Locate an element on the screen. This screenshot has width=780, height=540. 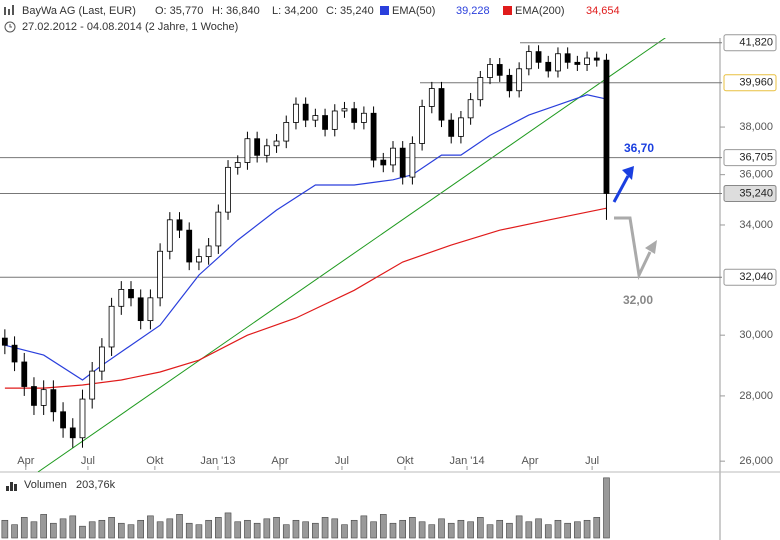
level-label: 35,240 is located at coordinates (756, 193).